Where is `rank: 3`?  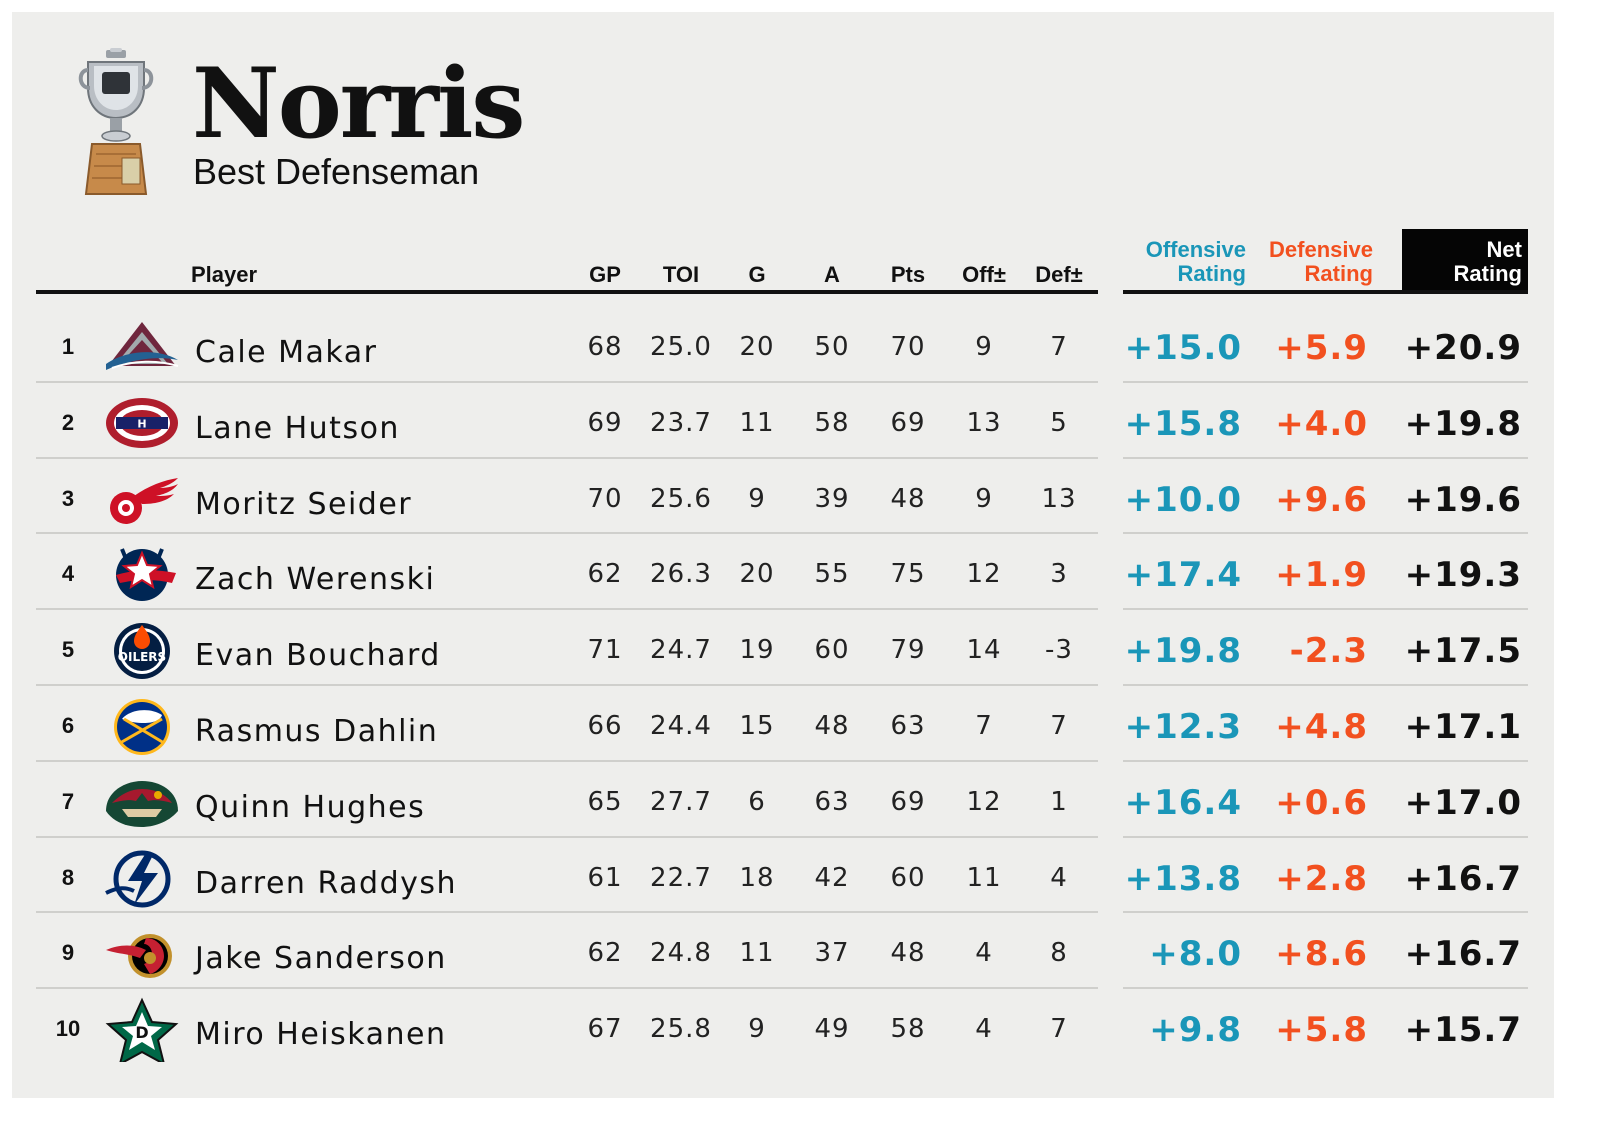 rank: 3 is located at coordinates (68, 498).